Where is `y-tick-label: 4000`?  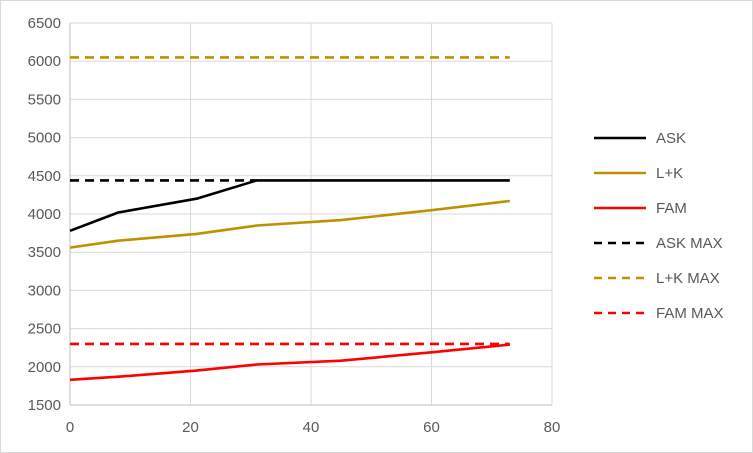
y-tick-label: 4000 is located at coordinates (44, 214).